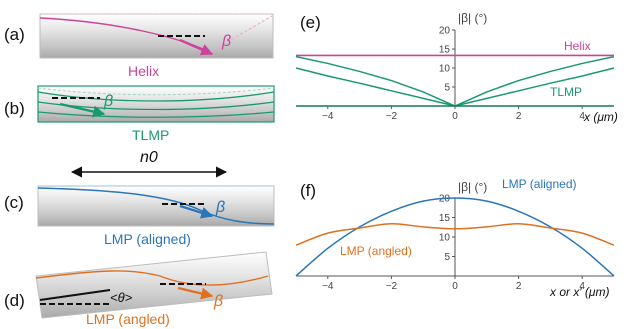 Image resolution: width=636 pixels, height=329 pixels. What do you see at coordinates (539, 184) in the screenshot?
I see `chart-f-series-label-aligned: LMP (aligned)` at bounding box center [539, 184].